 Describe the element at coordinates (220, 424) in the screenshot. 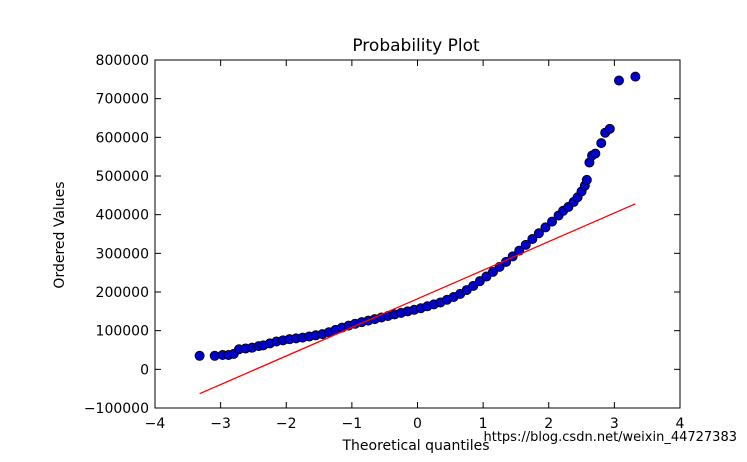

I see `x-tick-label: −3` at that location.